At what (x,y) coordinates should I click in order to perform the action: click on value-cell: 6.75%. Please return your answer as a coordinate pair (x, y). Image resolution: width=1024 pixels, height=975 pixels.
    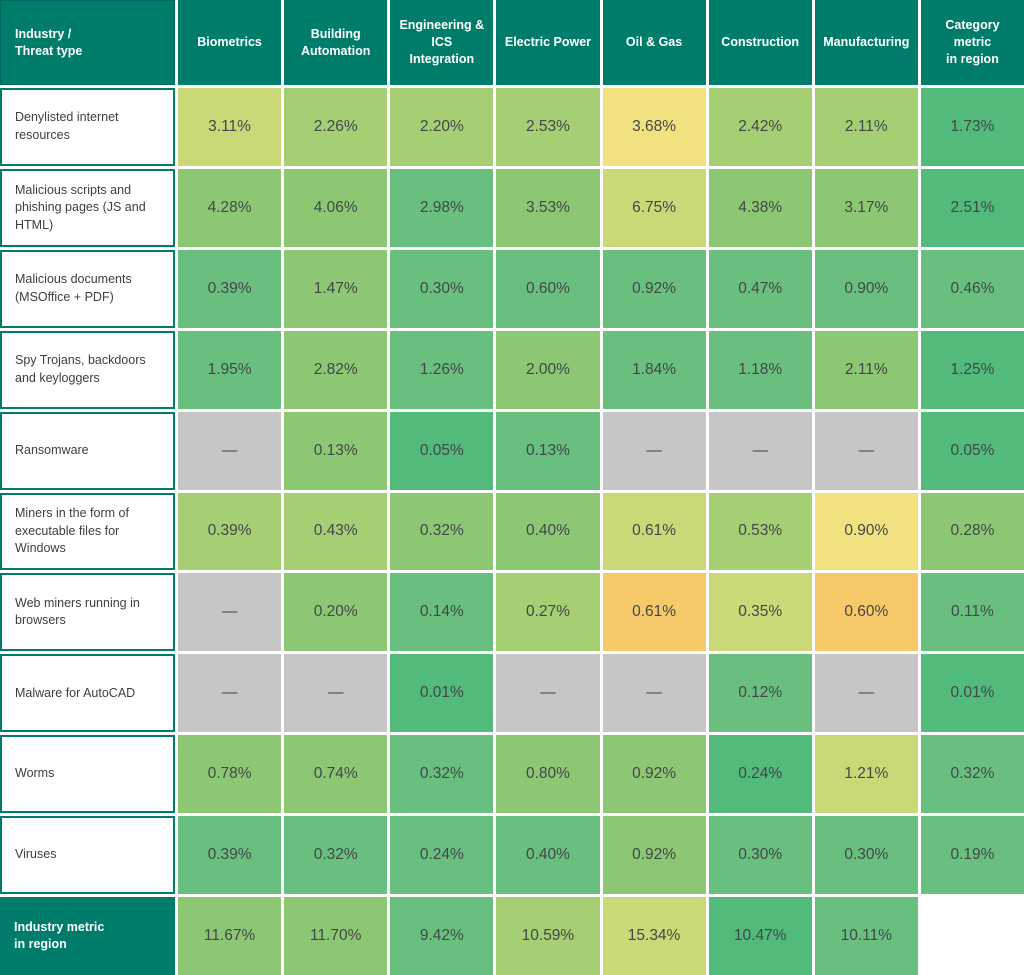
    Looking at the image, I should click on (654, 207).